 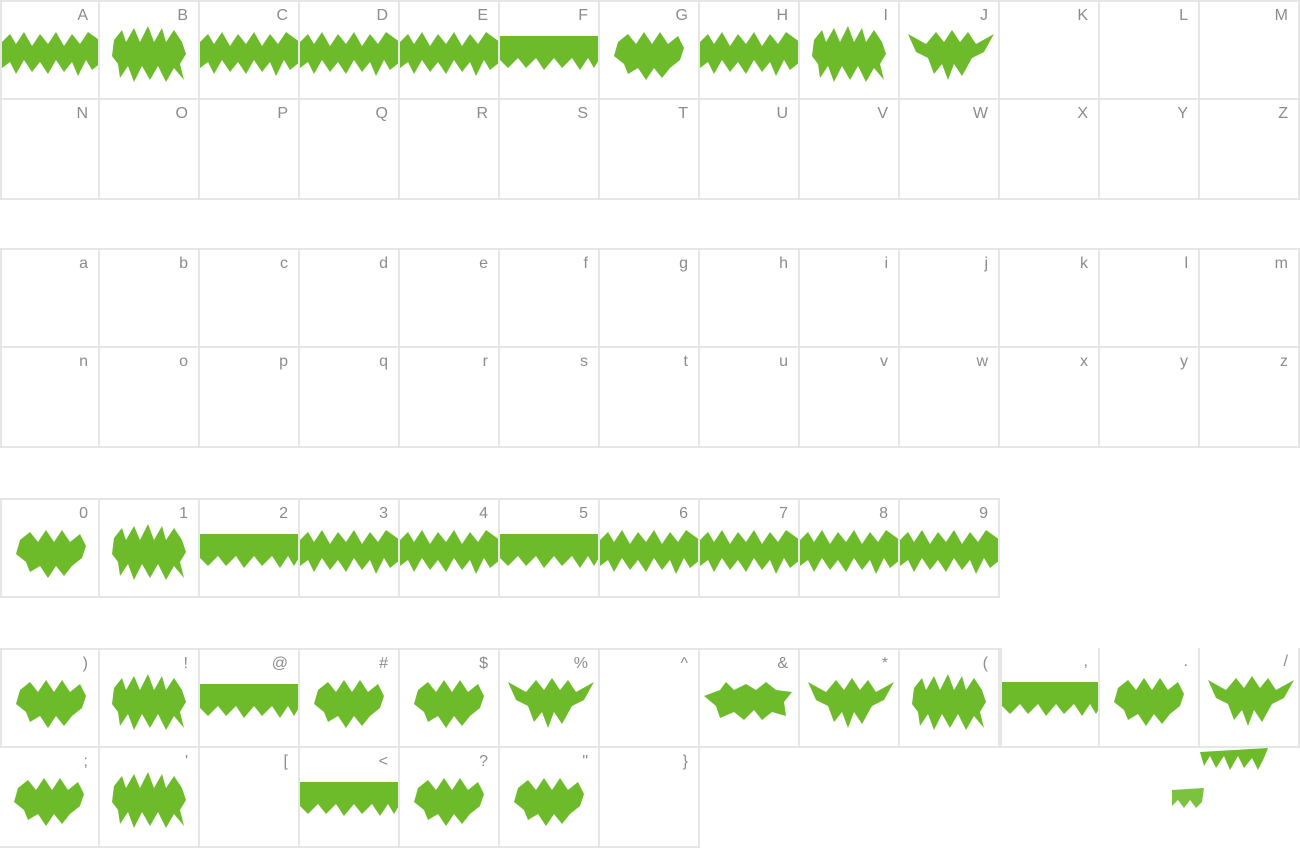 I want to click on glyph-cell: O, so click(x=150, y=150).